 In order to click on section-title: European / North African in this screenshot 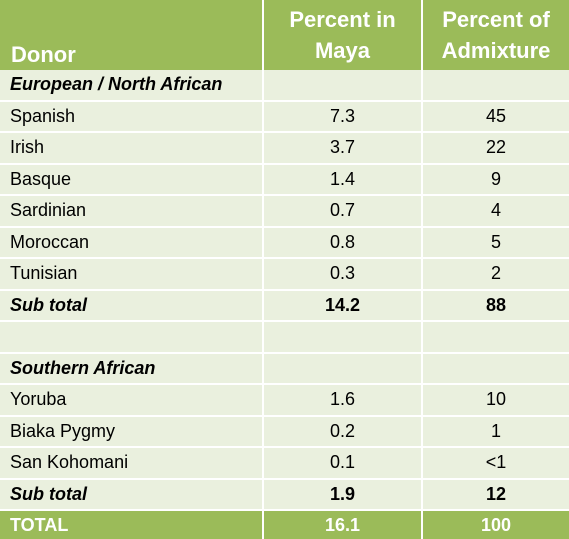, I will do `click(132, 86)`.